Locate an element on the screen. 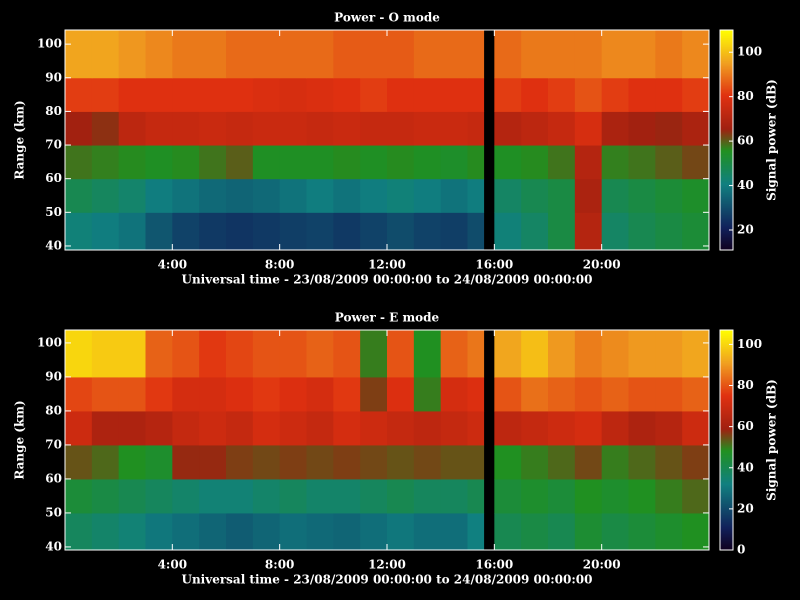  y-tick-label: 50 is located at coordinates (53, 512).